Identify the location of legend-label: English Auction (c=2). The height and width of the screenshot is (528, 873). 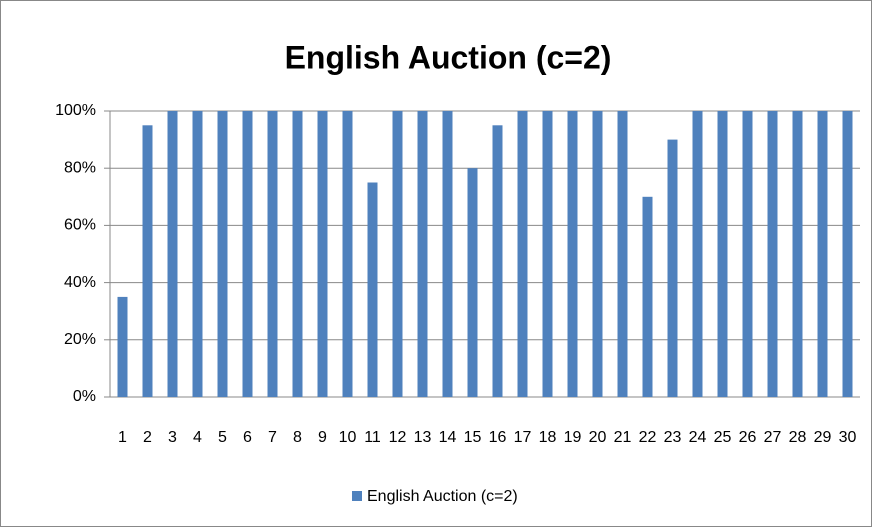
(442, 496).